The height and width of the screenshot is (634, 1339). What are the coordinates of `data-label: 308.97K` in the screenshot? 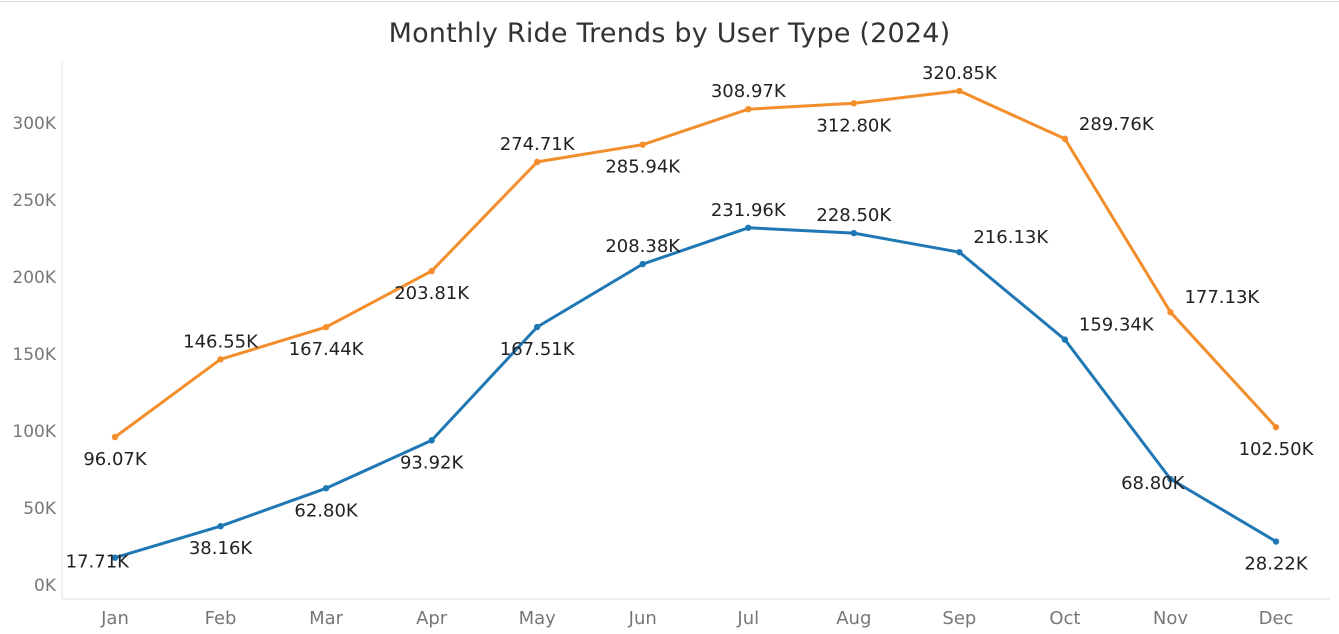 It's located at (749, 91).